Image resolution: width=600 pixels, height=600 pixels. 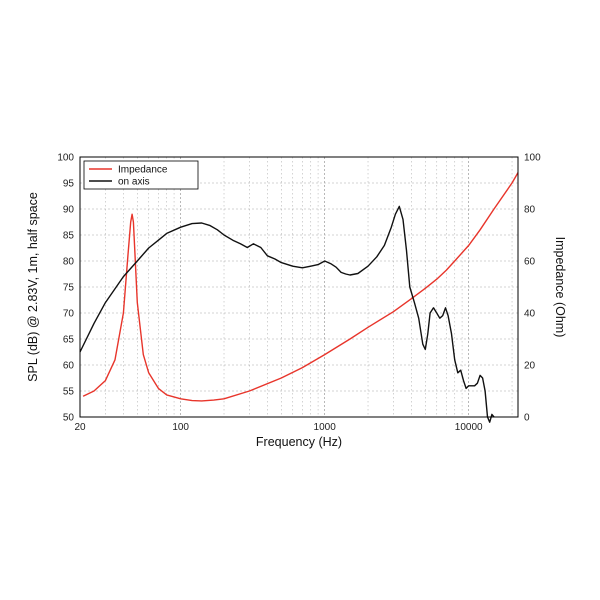 What do you see at coordinates (325, 427) in the screenshot?
I see `x-tick-label: 1000` at bounding box center [325, 427].